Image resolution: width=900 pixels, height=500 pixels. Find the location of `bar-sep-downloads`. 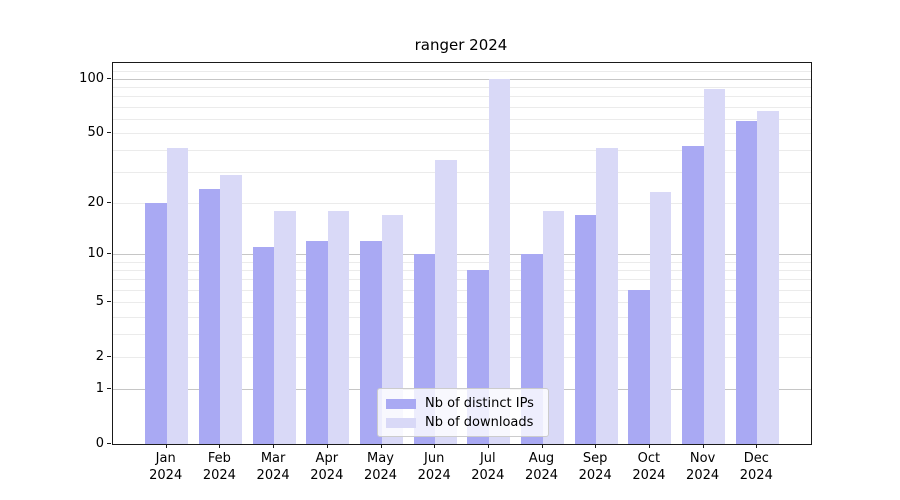

bar-sep-downloads is located at coordinates (607, 296).